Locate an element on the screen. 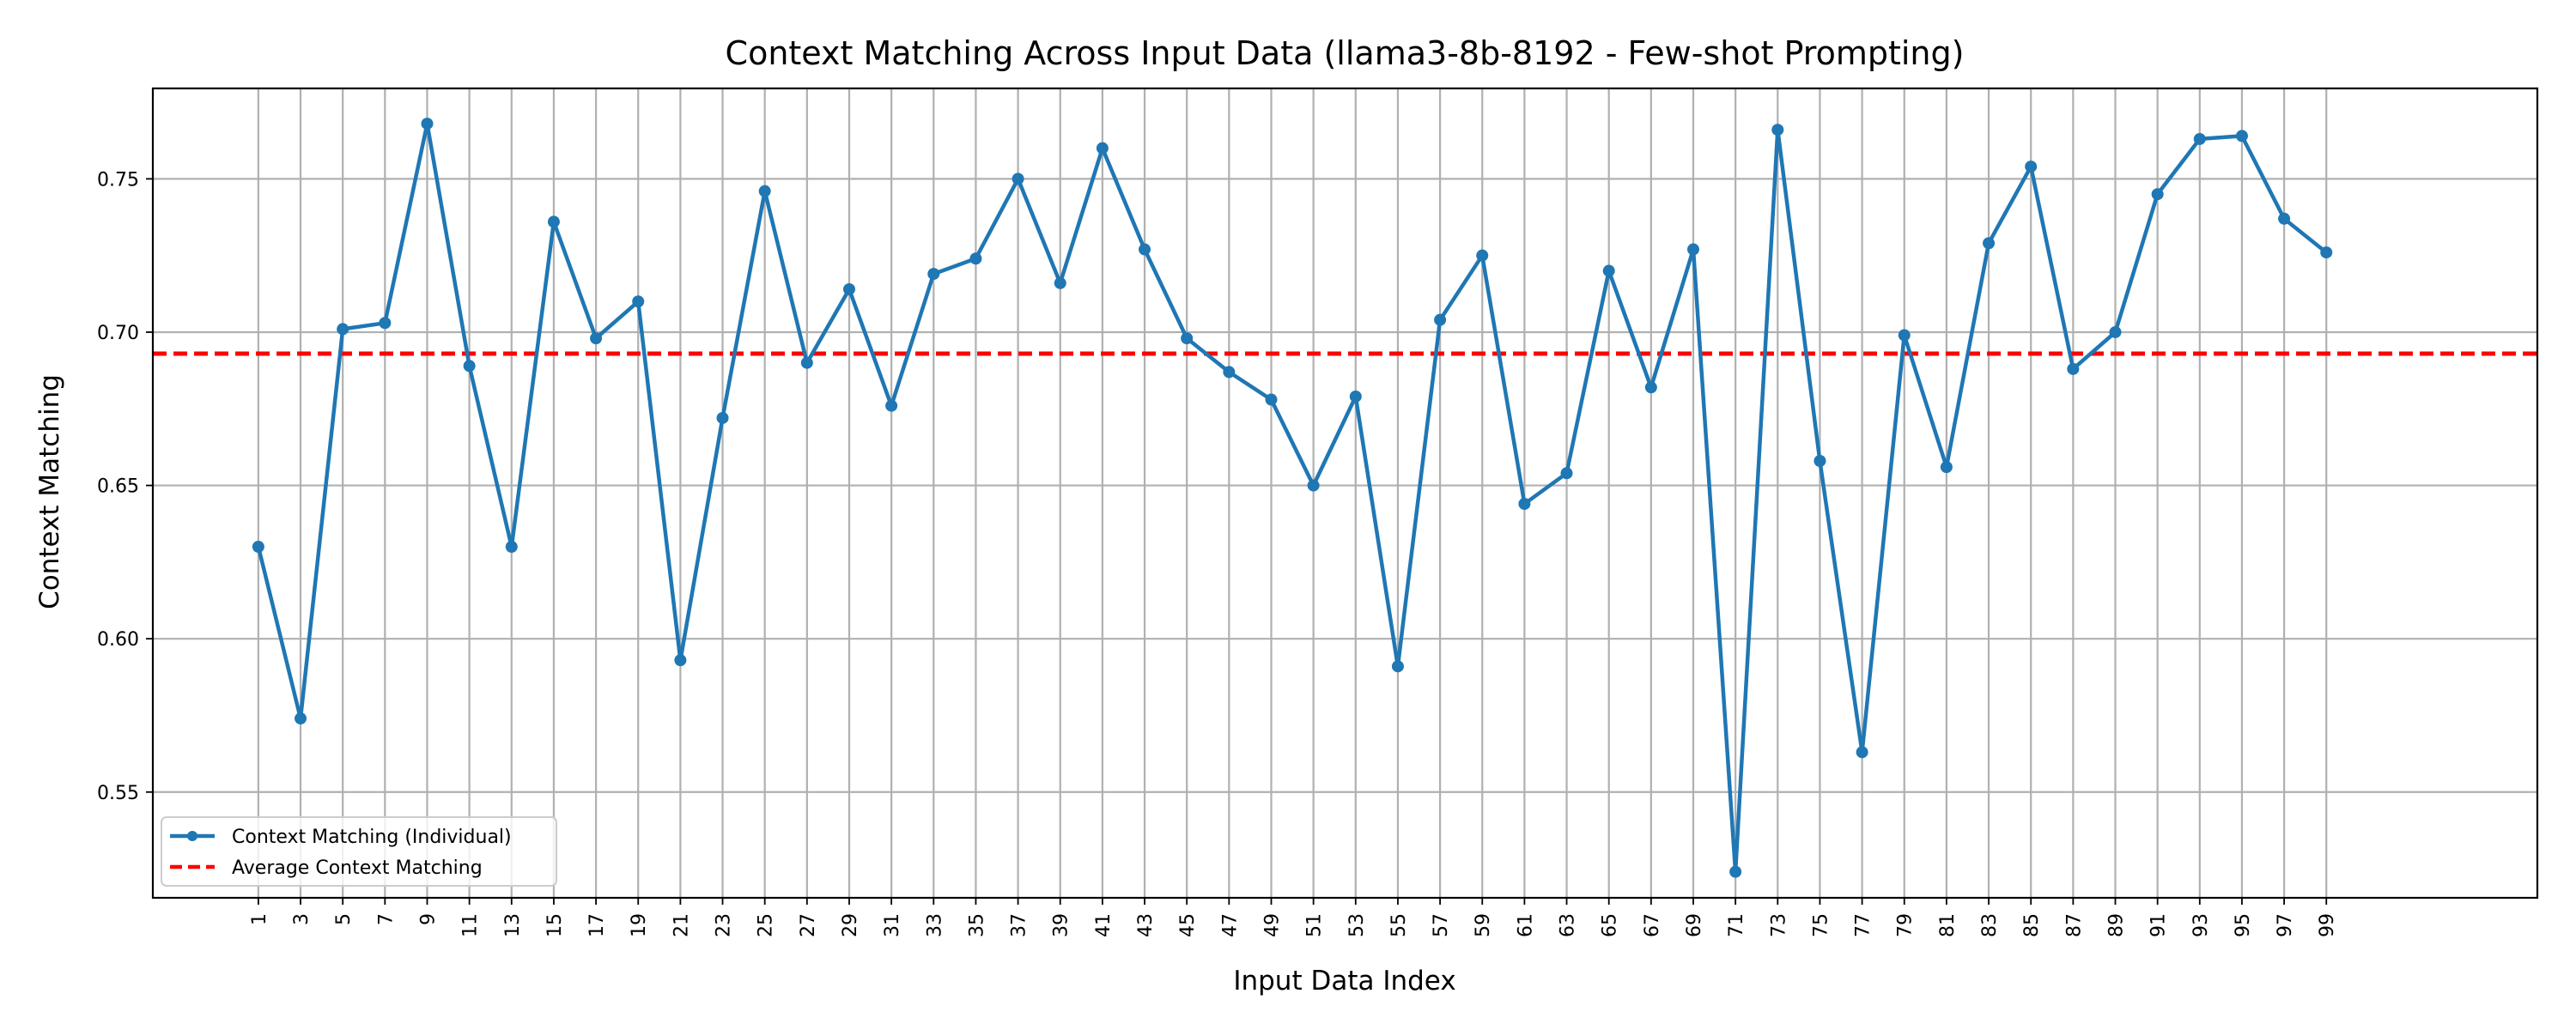  x-tick-label: 19 is located at coordinates (640, 925).